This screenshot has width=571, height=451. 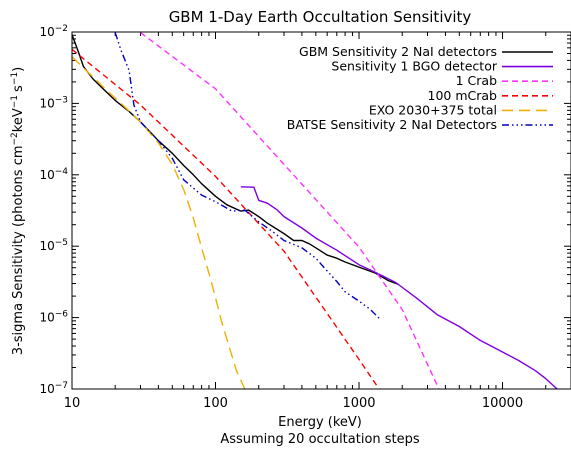 I want to click on y-tick-label-exp: −7, so click(x=61, y=386).